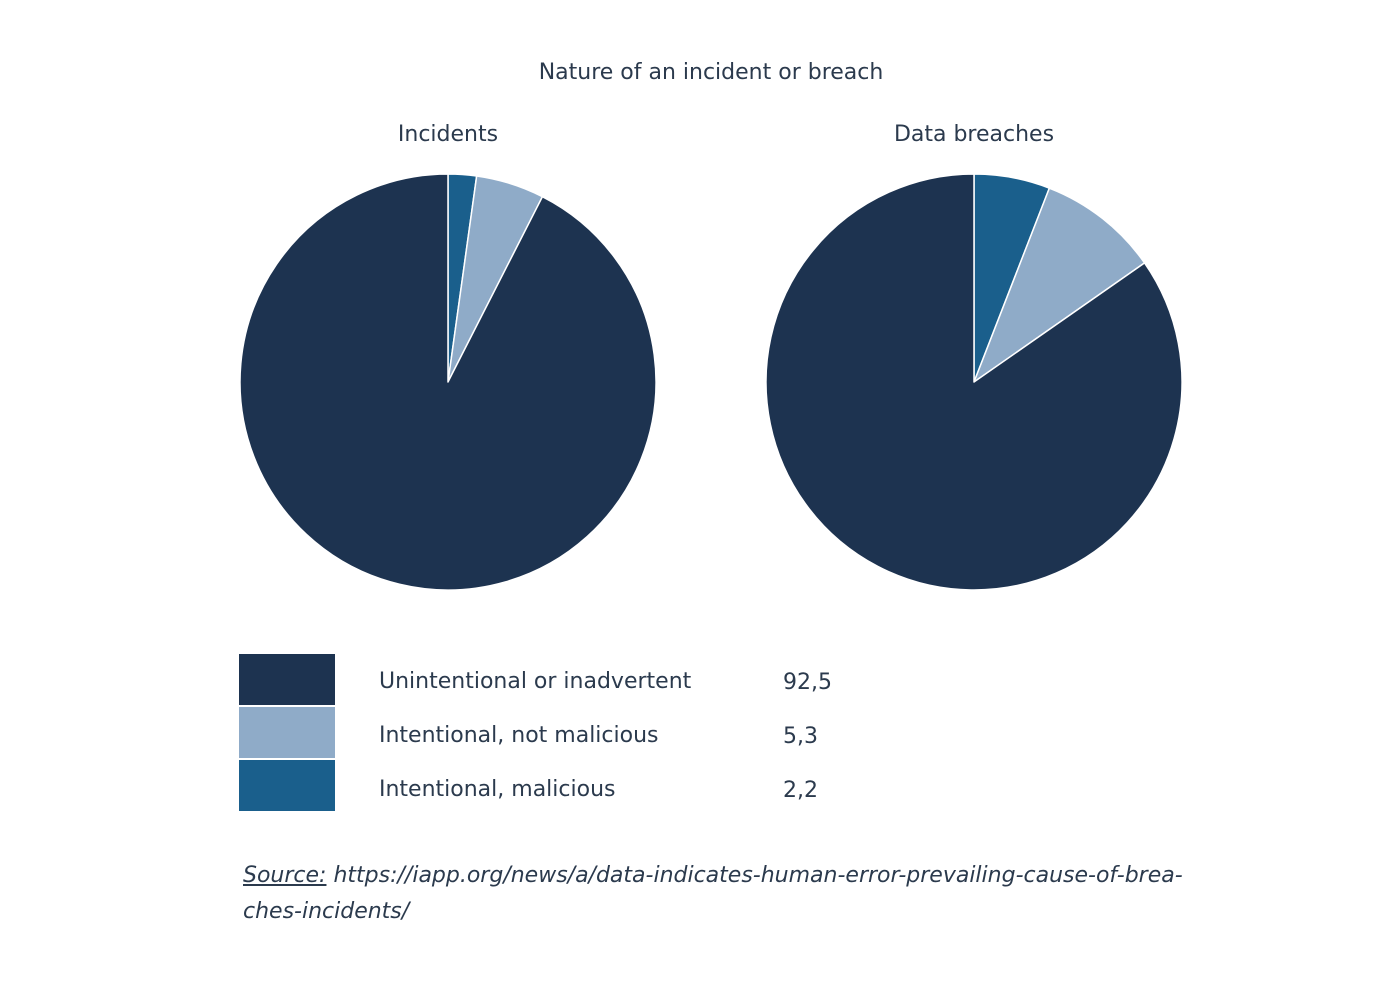 The height and width of the screenshot is (987, 1400). I want to click on pie-title-incidents: Incidents, so click(448, 134).